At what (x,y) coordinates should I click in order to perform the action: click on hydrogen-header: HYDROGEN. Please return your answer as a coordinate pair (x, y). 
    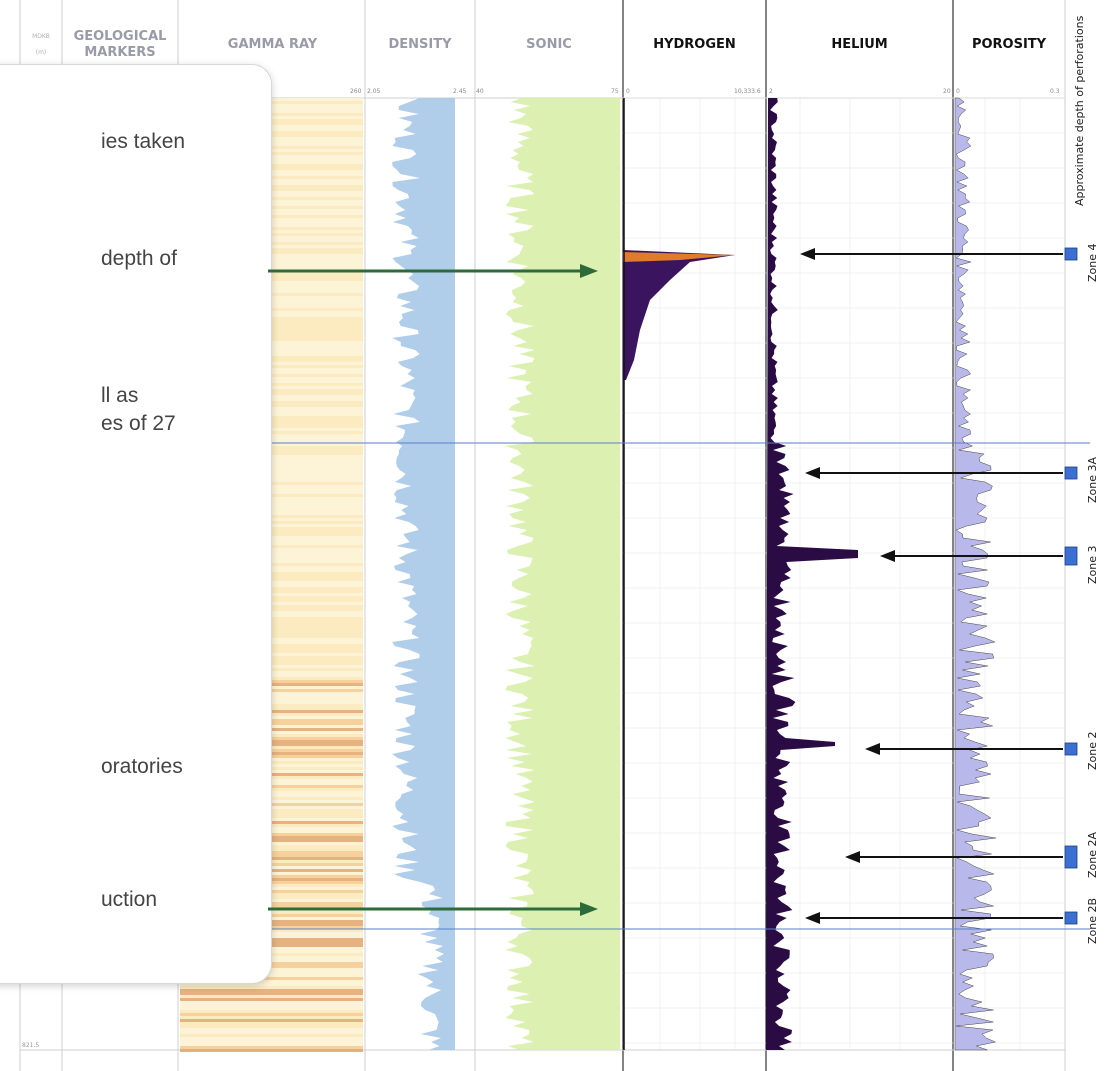
    Looking at the image, I should click on (694, 44).